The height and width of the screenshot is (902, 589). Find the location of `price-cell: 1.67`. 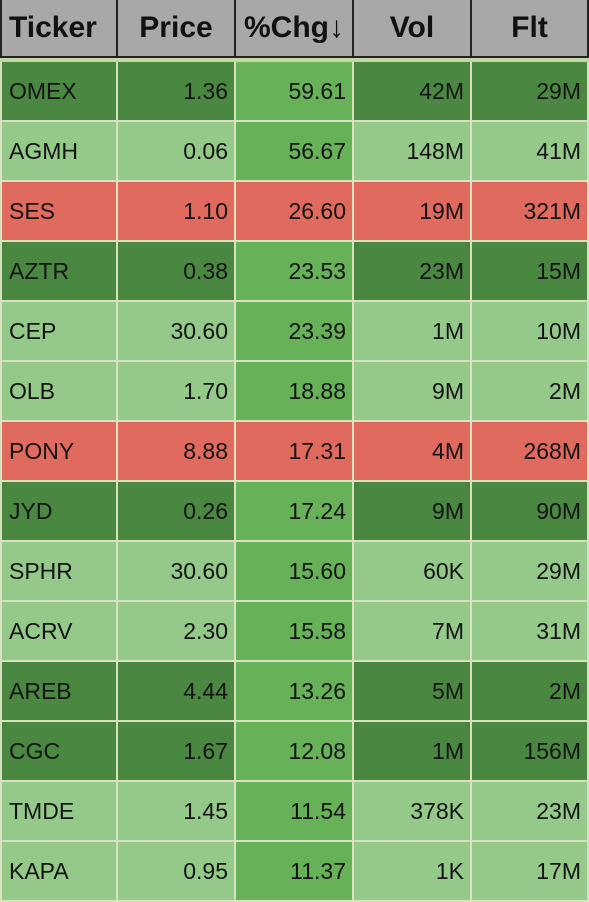

price-cell: 1.67 is located at coordinates (177, 752).